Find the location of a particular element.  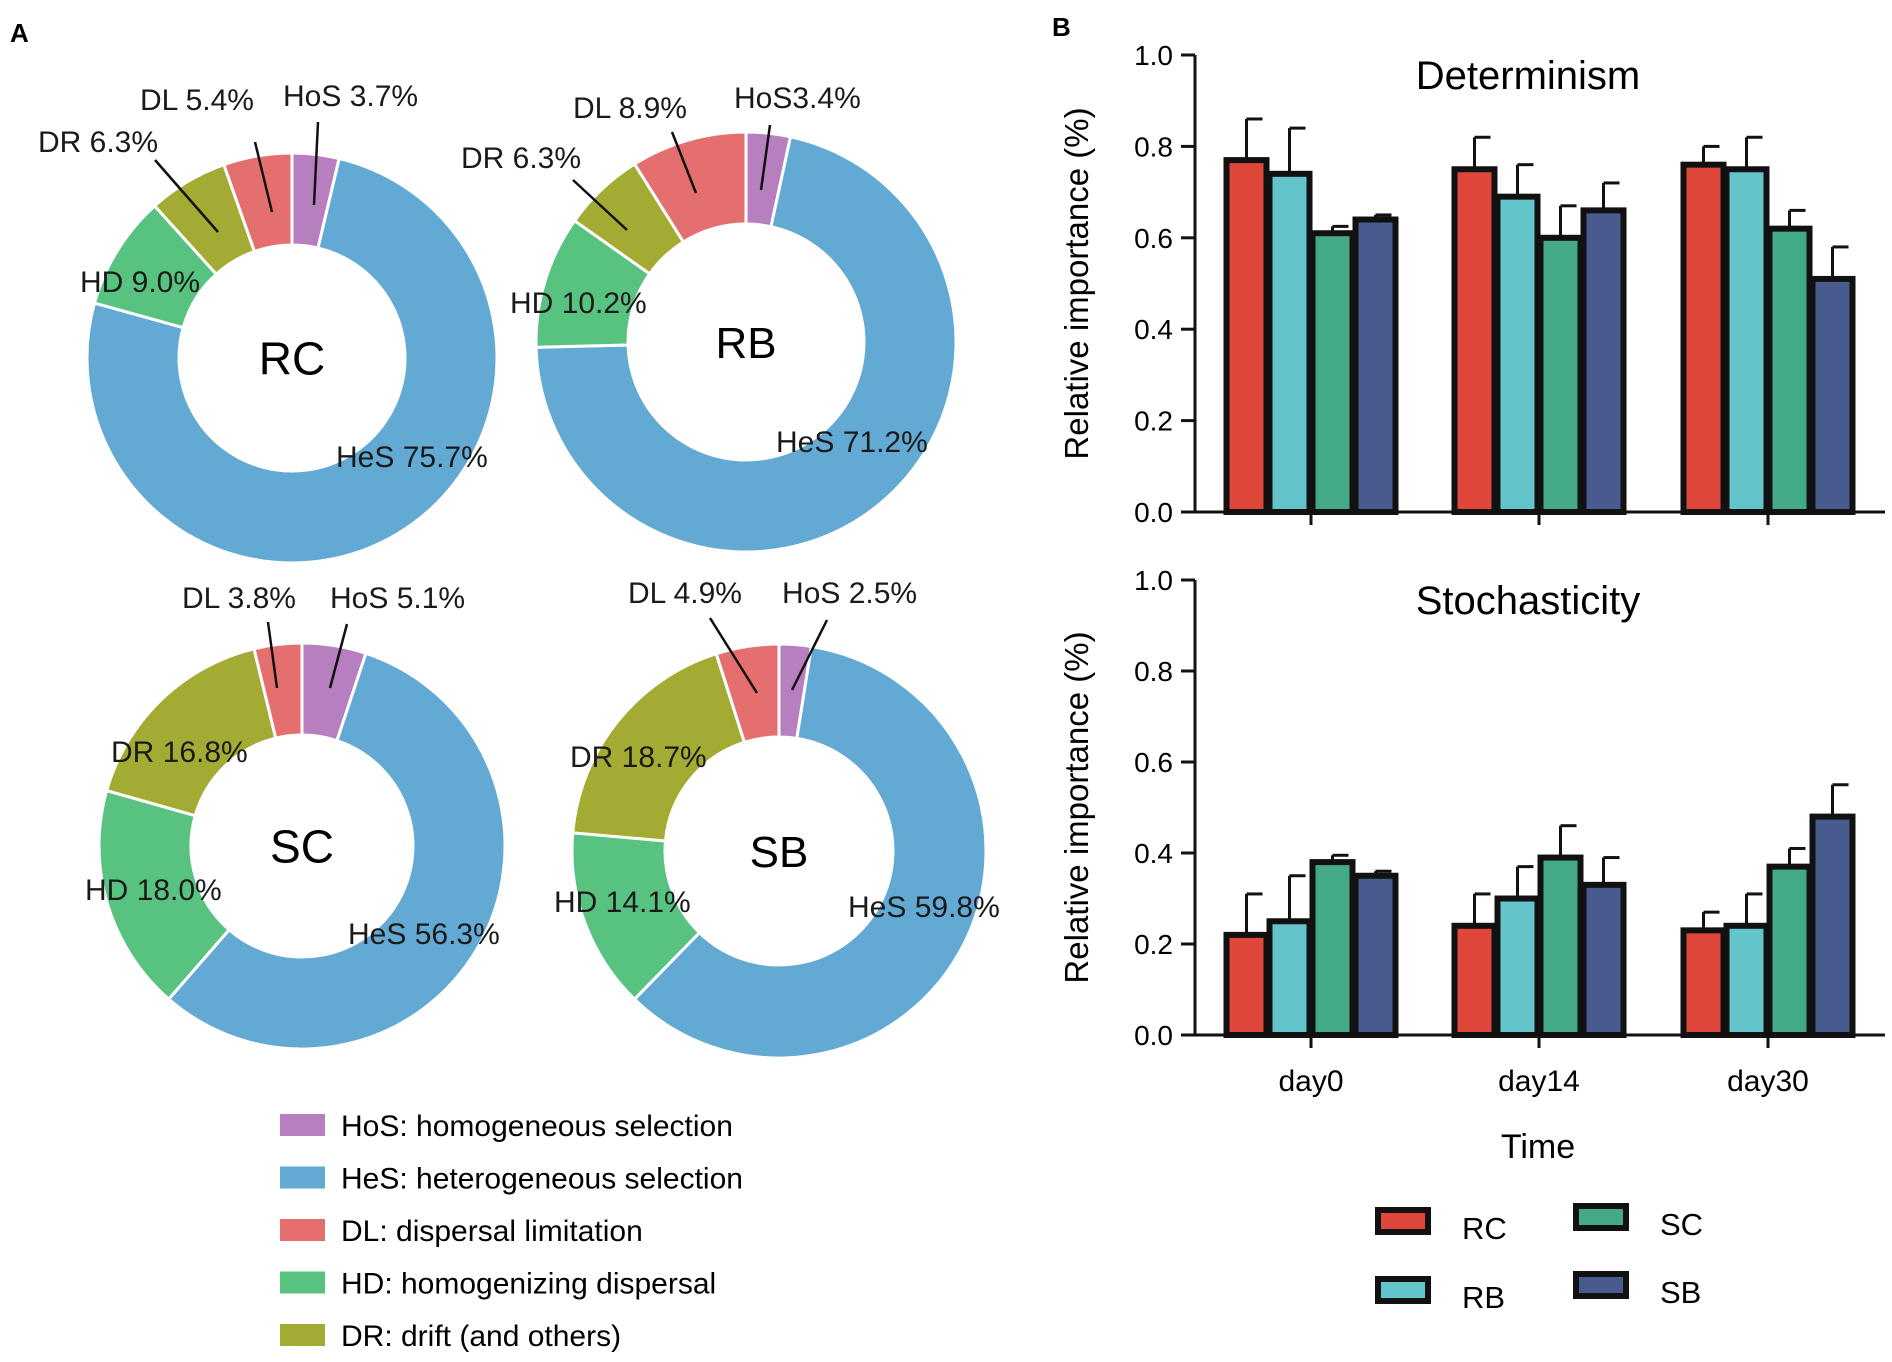

y-tick-label: 0.6 is located at coordinates (1153, 238).